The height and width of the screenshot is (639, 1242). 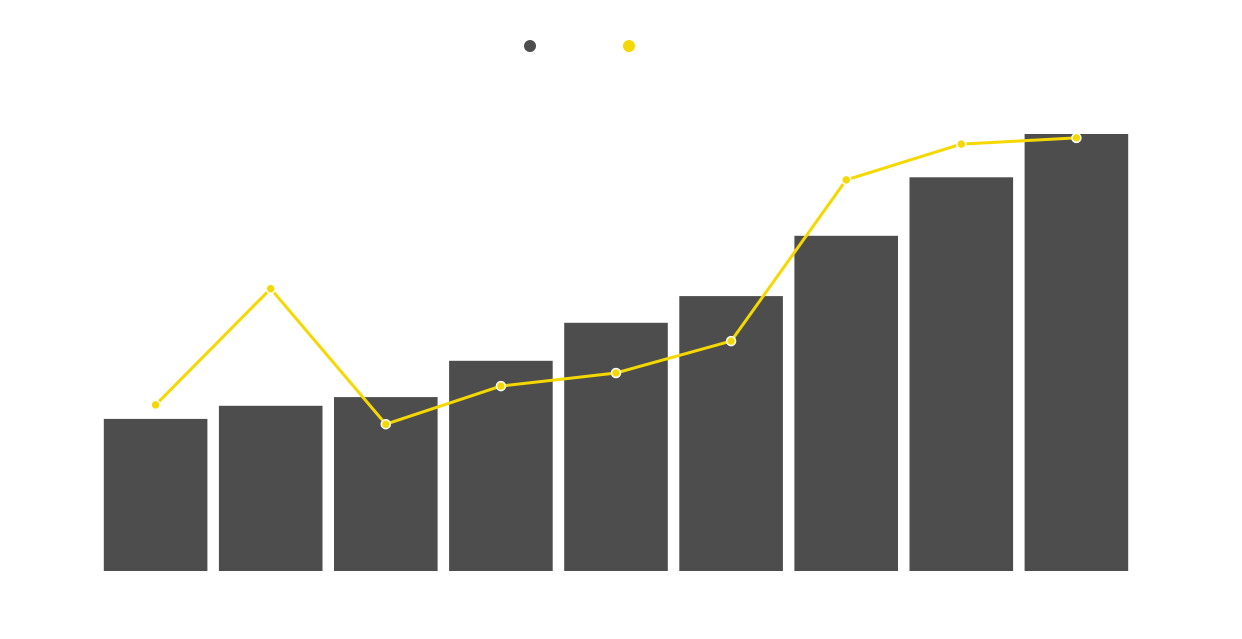 I want to click on legend-marker-line-series, so click(x=629, y=46).